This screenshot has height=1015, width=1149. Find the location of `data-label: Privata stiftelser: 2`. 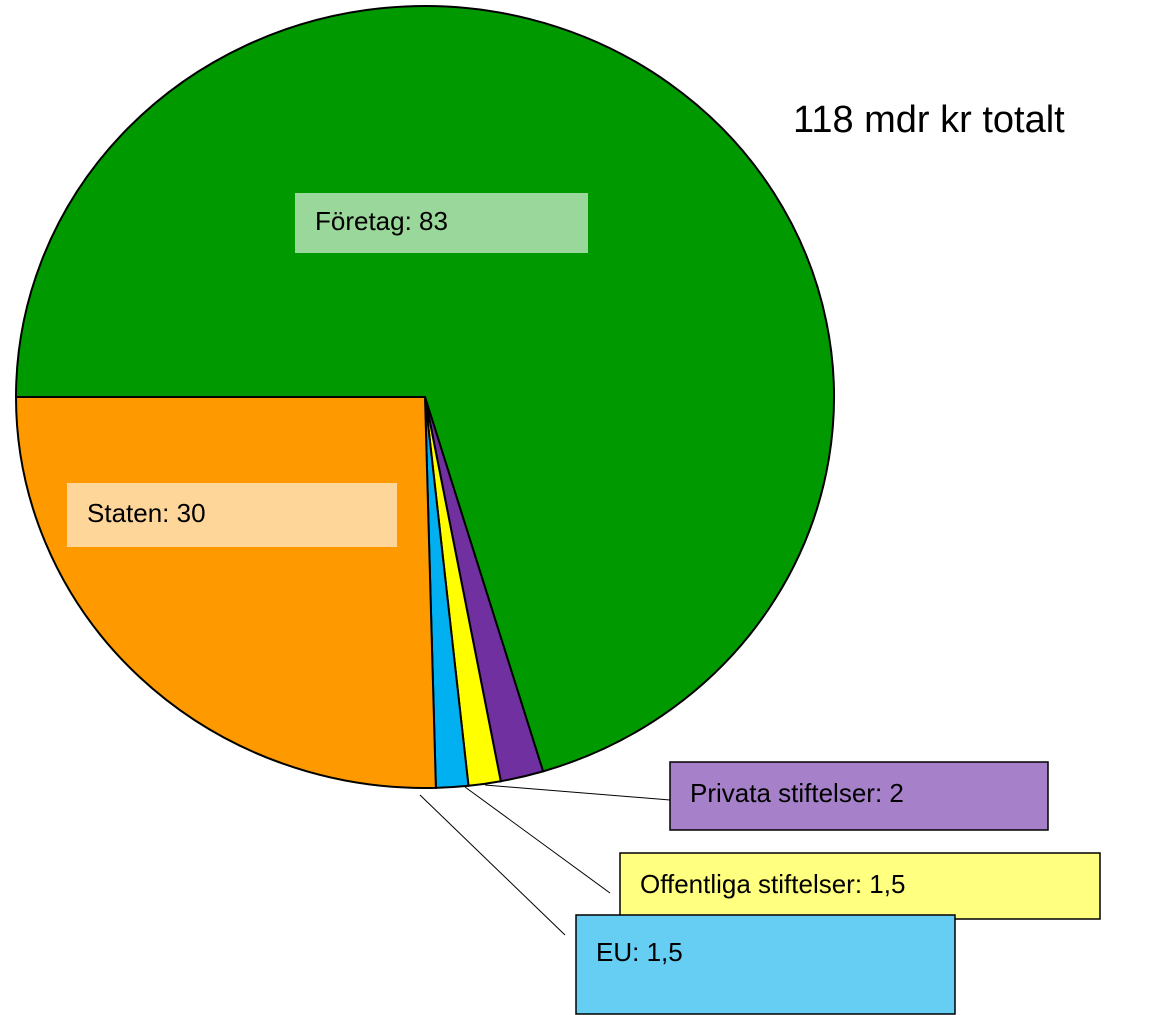

data-label: Privata stiftelser: 2 is located at coordinates (797, 793).